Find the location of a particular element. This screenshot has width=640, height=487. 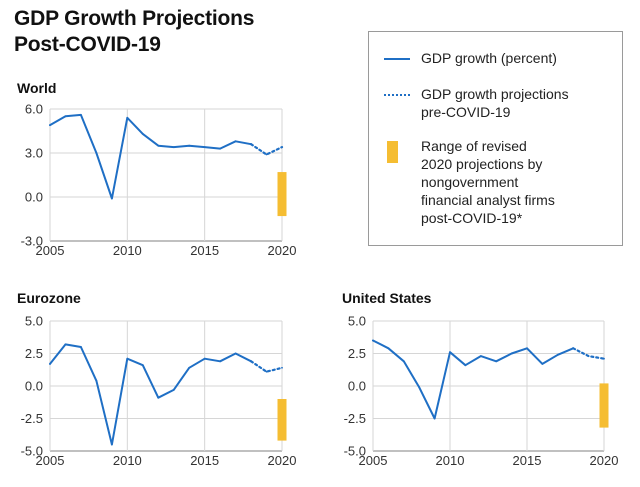

y-tick-label: 3.0 is located at coordinates (34, 153).